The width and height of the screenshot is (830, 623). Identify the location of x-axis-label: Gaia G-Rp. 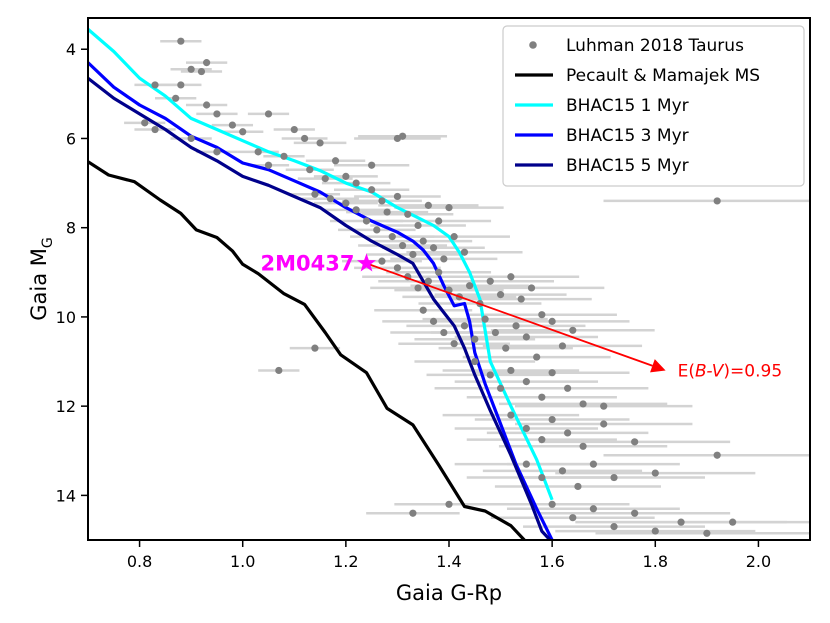
(449, 593).